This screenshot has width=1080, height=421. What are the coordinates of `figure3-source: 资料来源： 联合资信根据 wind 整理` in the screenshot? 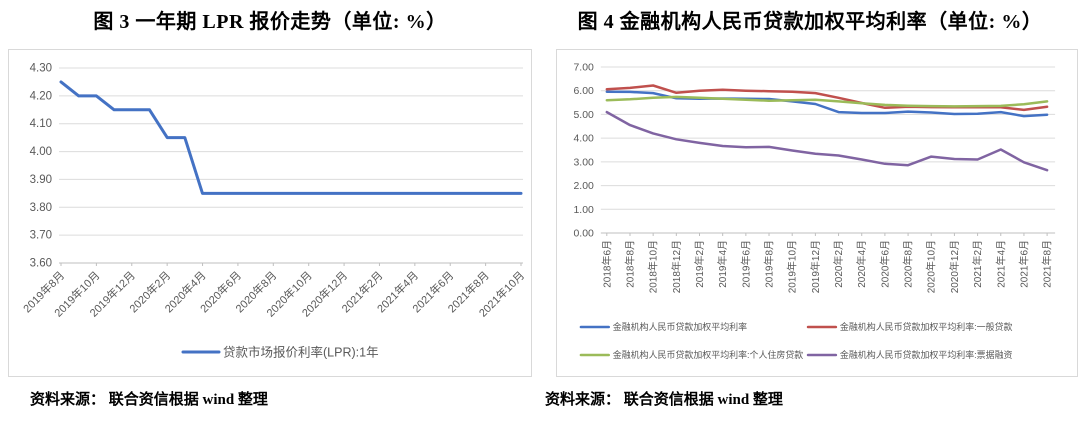 It's located at (149, 400).